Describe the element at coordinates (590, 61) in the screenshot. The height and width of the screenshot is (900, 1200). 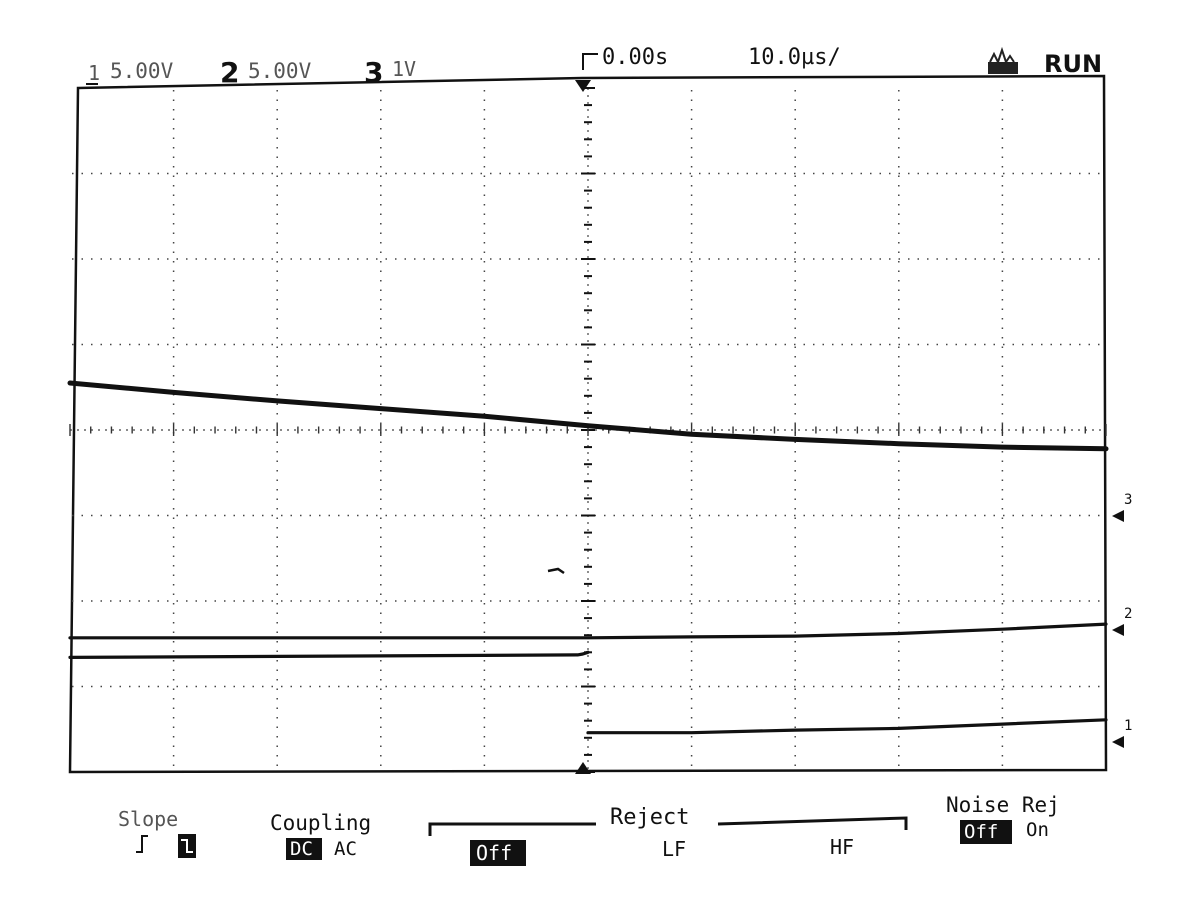
I see `delay-marker-icon` at that location.